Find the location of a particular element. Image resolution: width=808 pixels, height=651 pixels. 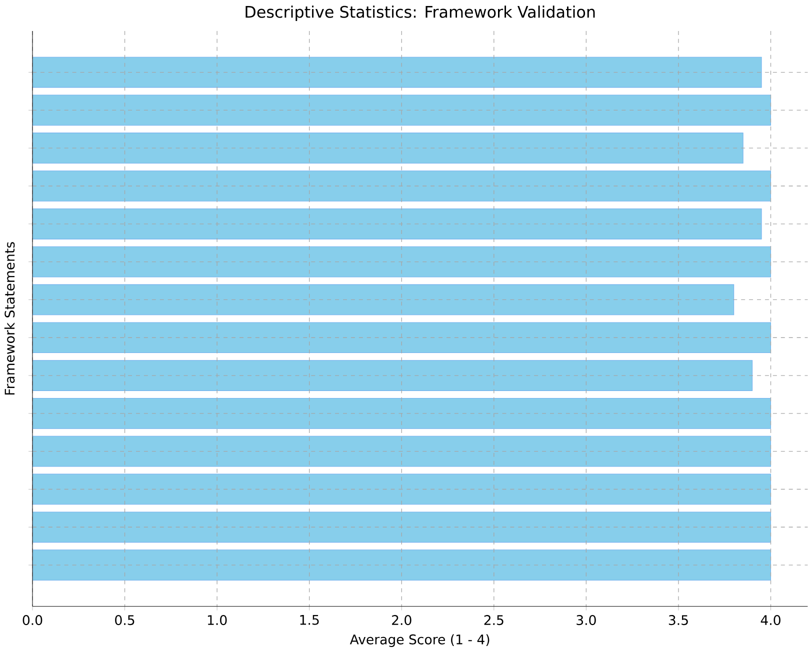

x-tick-label: 4.0 is located at coordinates (770, 619).